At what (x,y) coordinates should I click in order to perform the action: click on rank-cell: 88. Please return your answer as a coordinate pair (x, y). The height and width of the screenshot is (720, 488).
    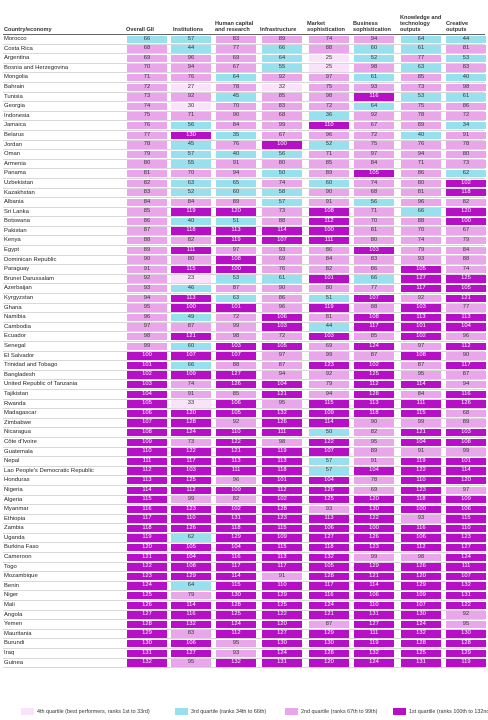
    Looking at the image, I should click on (329, 49).